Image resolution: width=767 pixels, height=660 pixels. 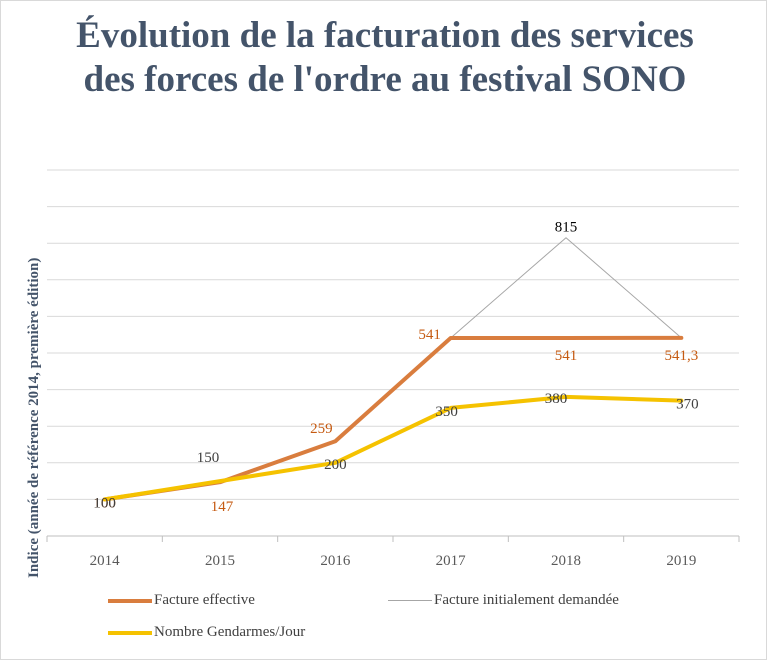 What do you see at coordinates (222, 507) in the screenshot?
I see `data-label: 147` at bounding box center [222, 507].